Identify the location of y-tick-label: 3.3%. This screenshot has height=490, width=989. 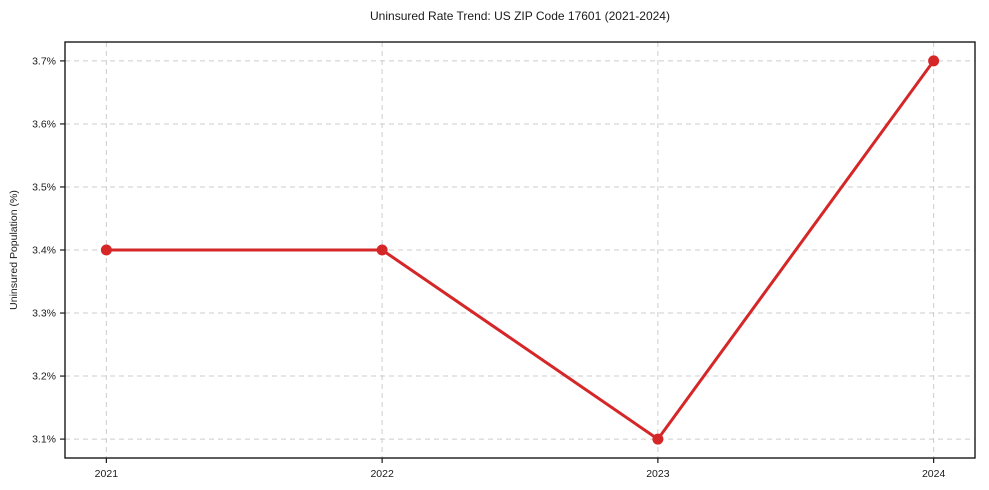
(44, 314).